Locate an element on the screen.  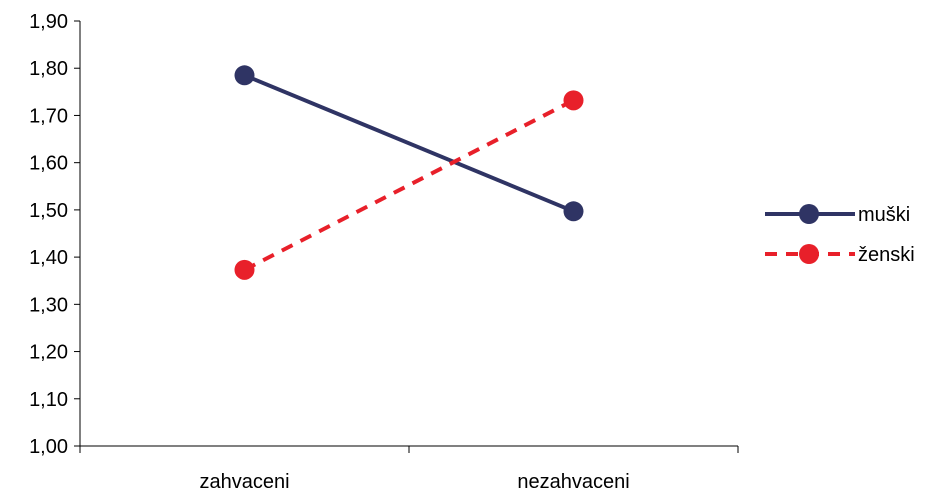
y-tick-label: 1,10 is located at coordinates (48, 400).